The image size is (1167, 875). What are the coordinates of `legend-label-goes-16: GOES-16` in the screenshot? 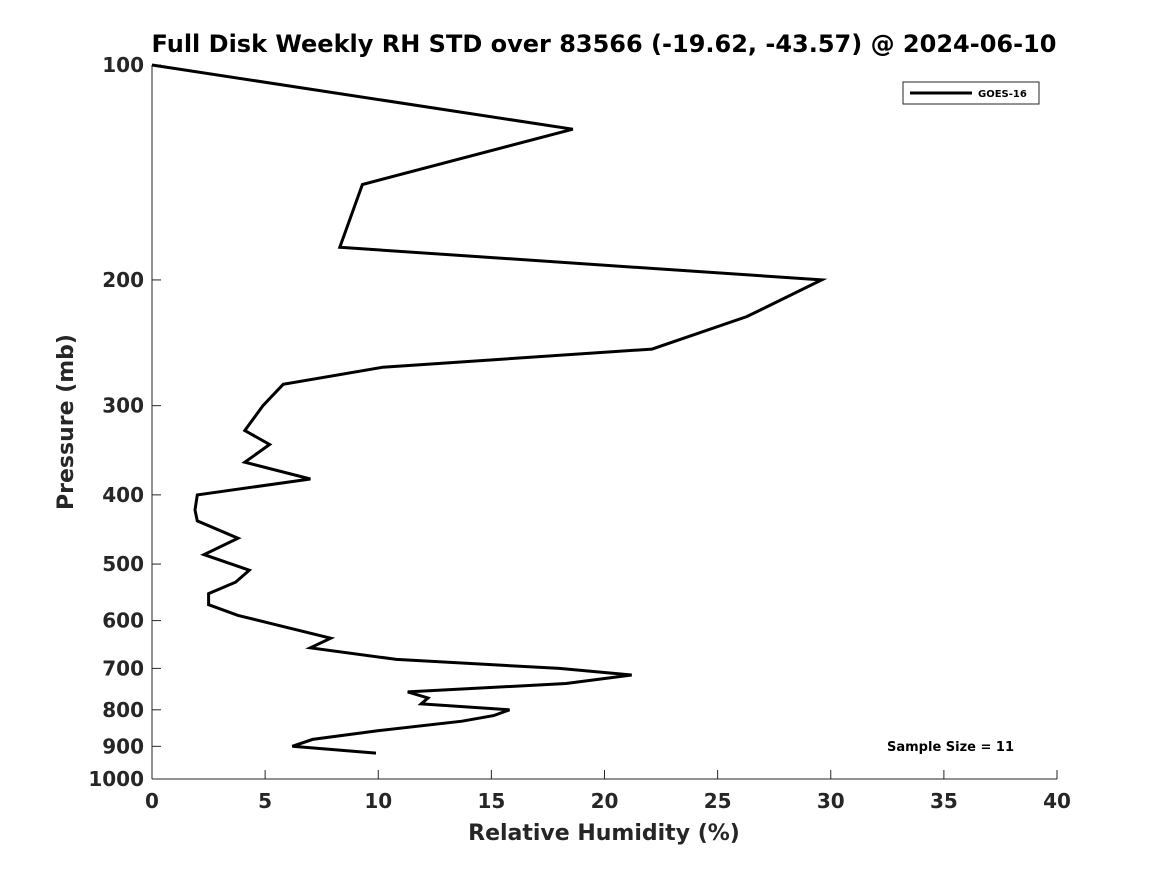 It's located at (1002, 94).